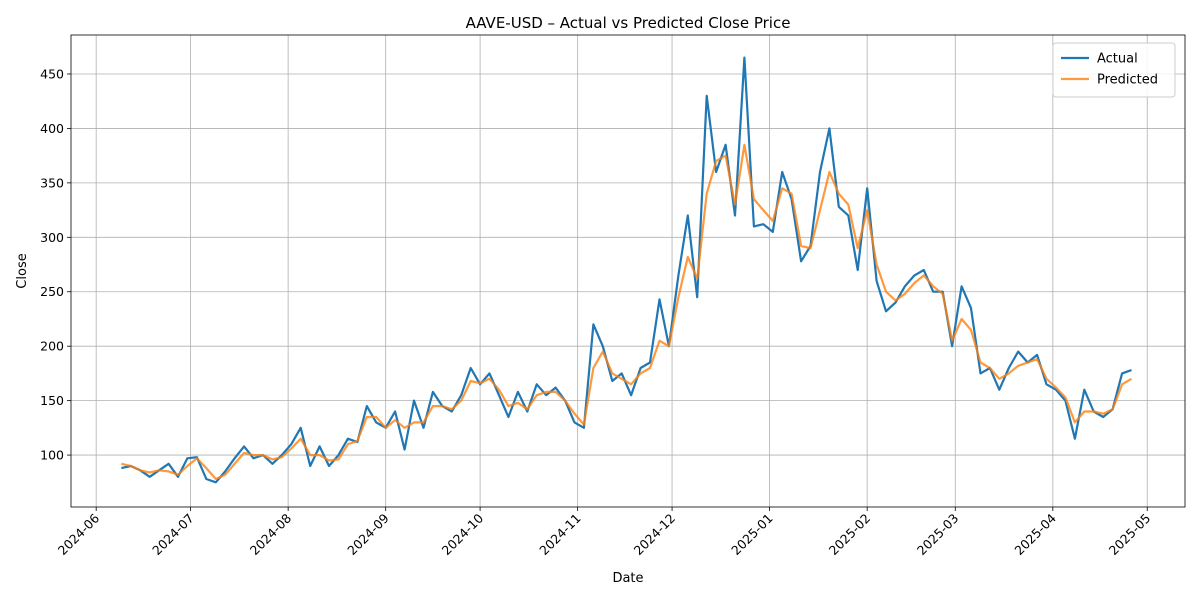 Image resolution: width=1200 pixels, height=600 pixels. What do you see at coordinates (52, 291) in the screenshot?
I see `y-tick-label: 250` at bounding box center [52, 291].